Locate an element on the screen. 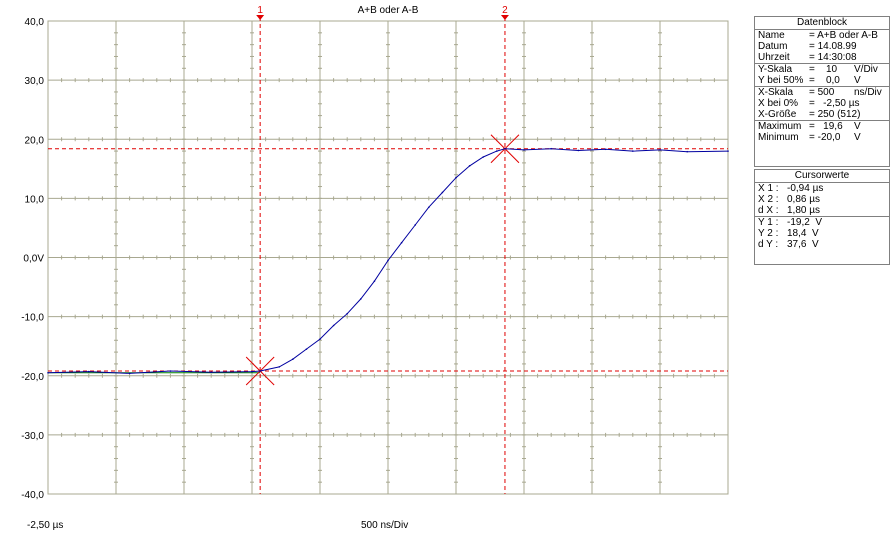 The image size is (893, 538). cursorwerte-key: d Y : is located at coordinates (768, 244).